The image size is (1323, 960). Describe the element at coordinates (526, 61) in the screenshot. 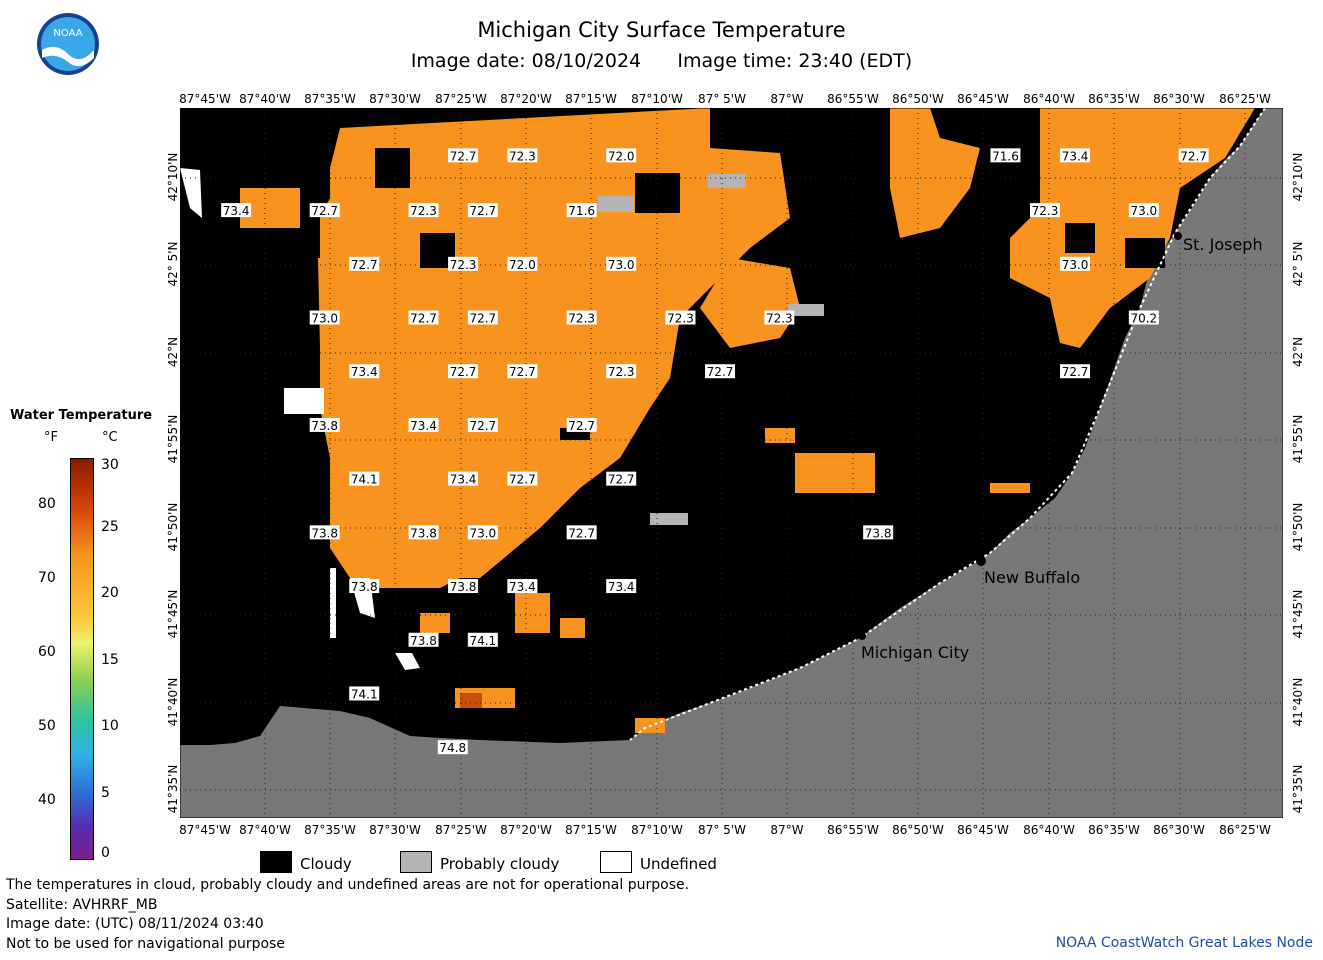

I see `image-date-label: Image date: 08/10/2024` at that location.